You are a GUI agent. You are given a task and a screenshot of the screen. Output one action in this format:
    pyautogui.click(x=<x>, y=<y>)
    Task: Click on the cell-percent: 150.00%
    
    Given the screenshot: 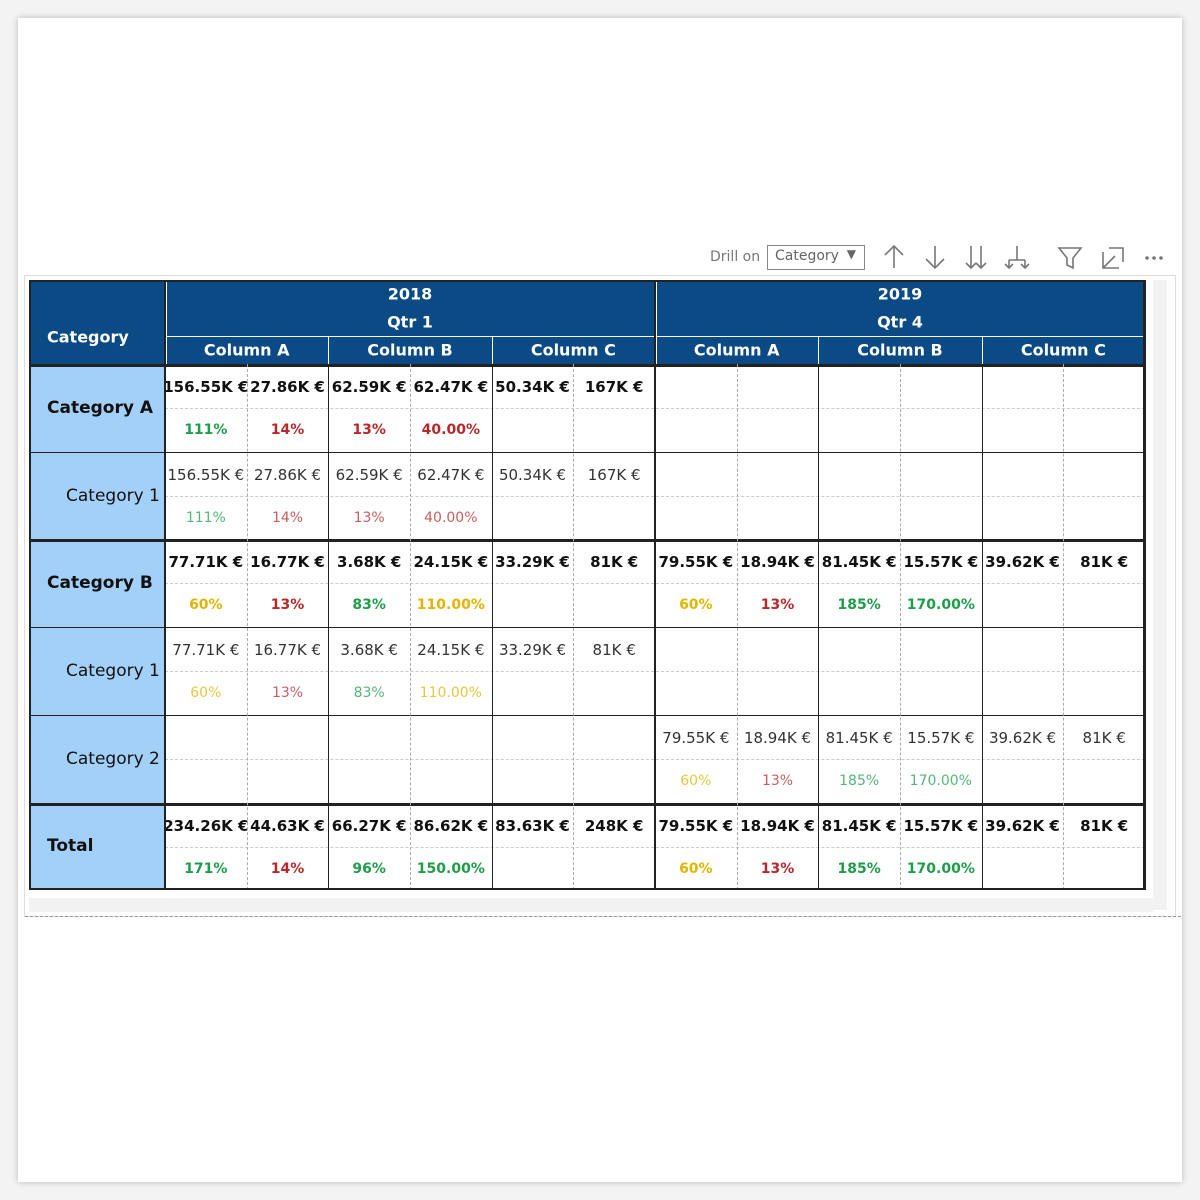 What is the action you would take?
    pyautogui.click(x=450, y=868)
    